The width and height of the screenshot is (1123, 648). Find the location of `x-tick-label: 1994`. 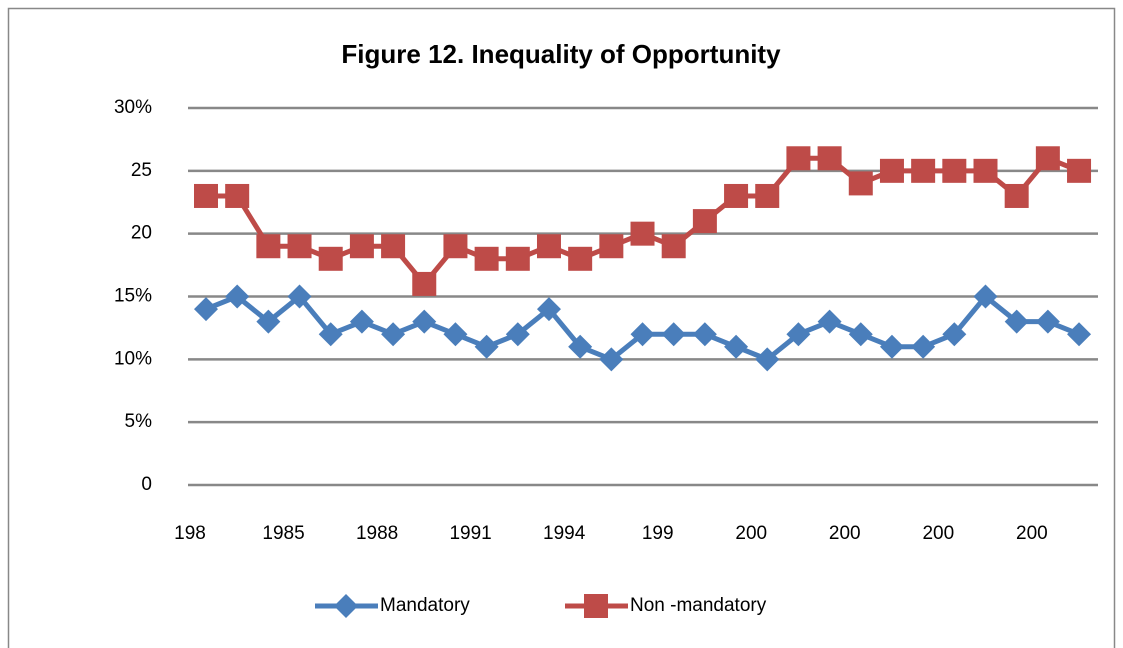

x-tick-label: 1994 is located at coordinates (564, 533).